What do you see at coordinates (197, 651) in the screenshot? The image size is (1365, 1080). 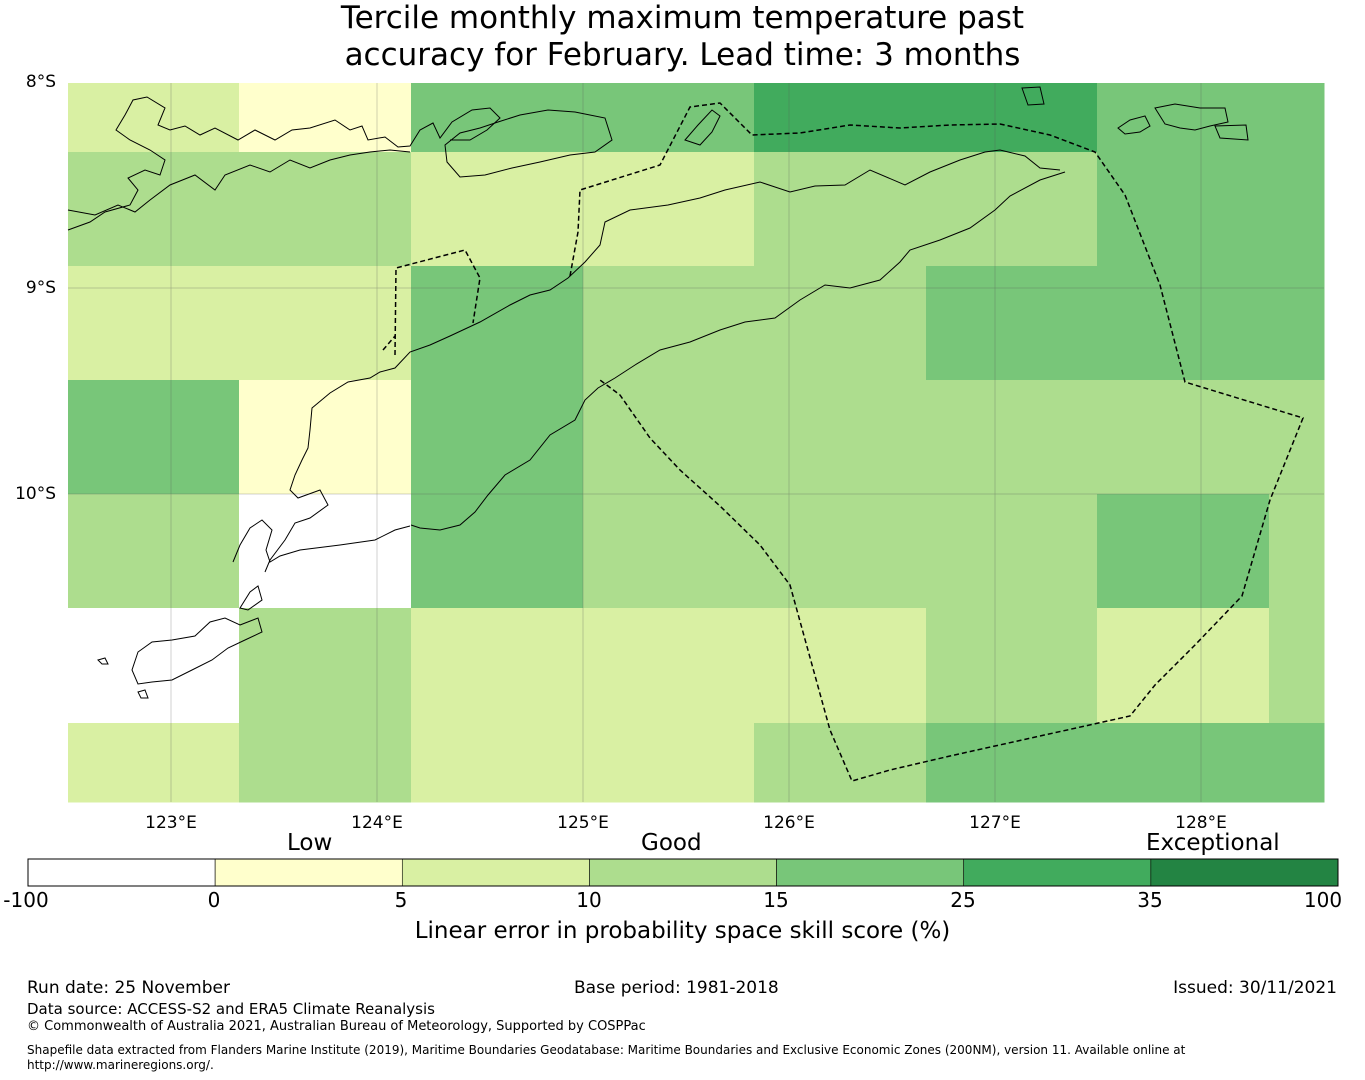 I see `sumba-island` at bounding box center [197, 651].